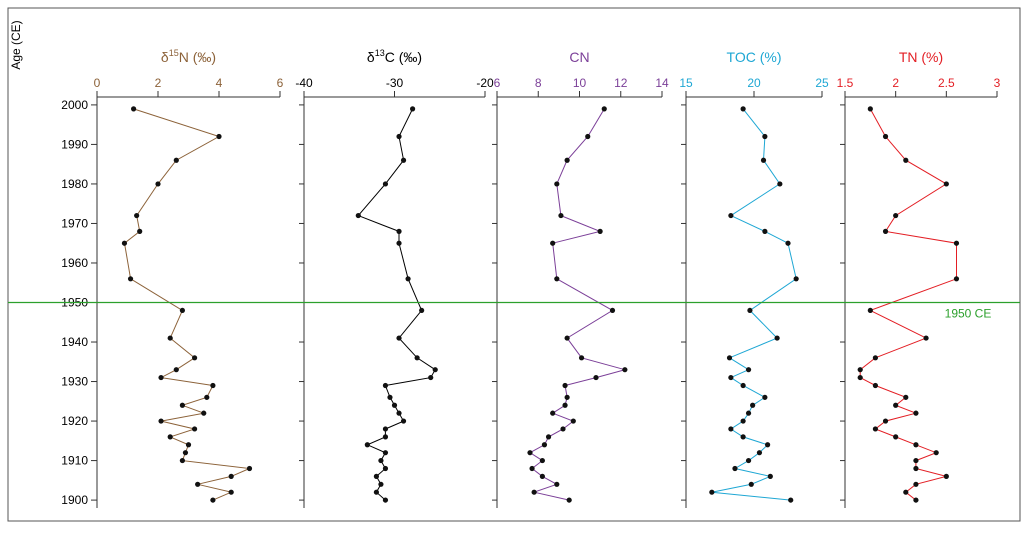 This screenshot has height=536, width=1029. What do you see at coordinates (74, 144) in the screenshot?
I see `y-tick-label: 1990` at bounding box center [74, 144].